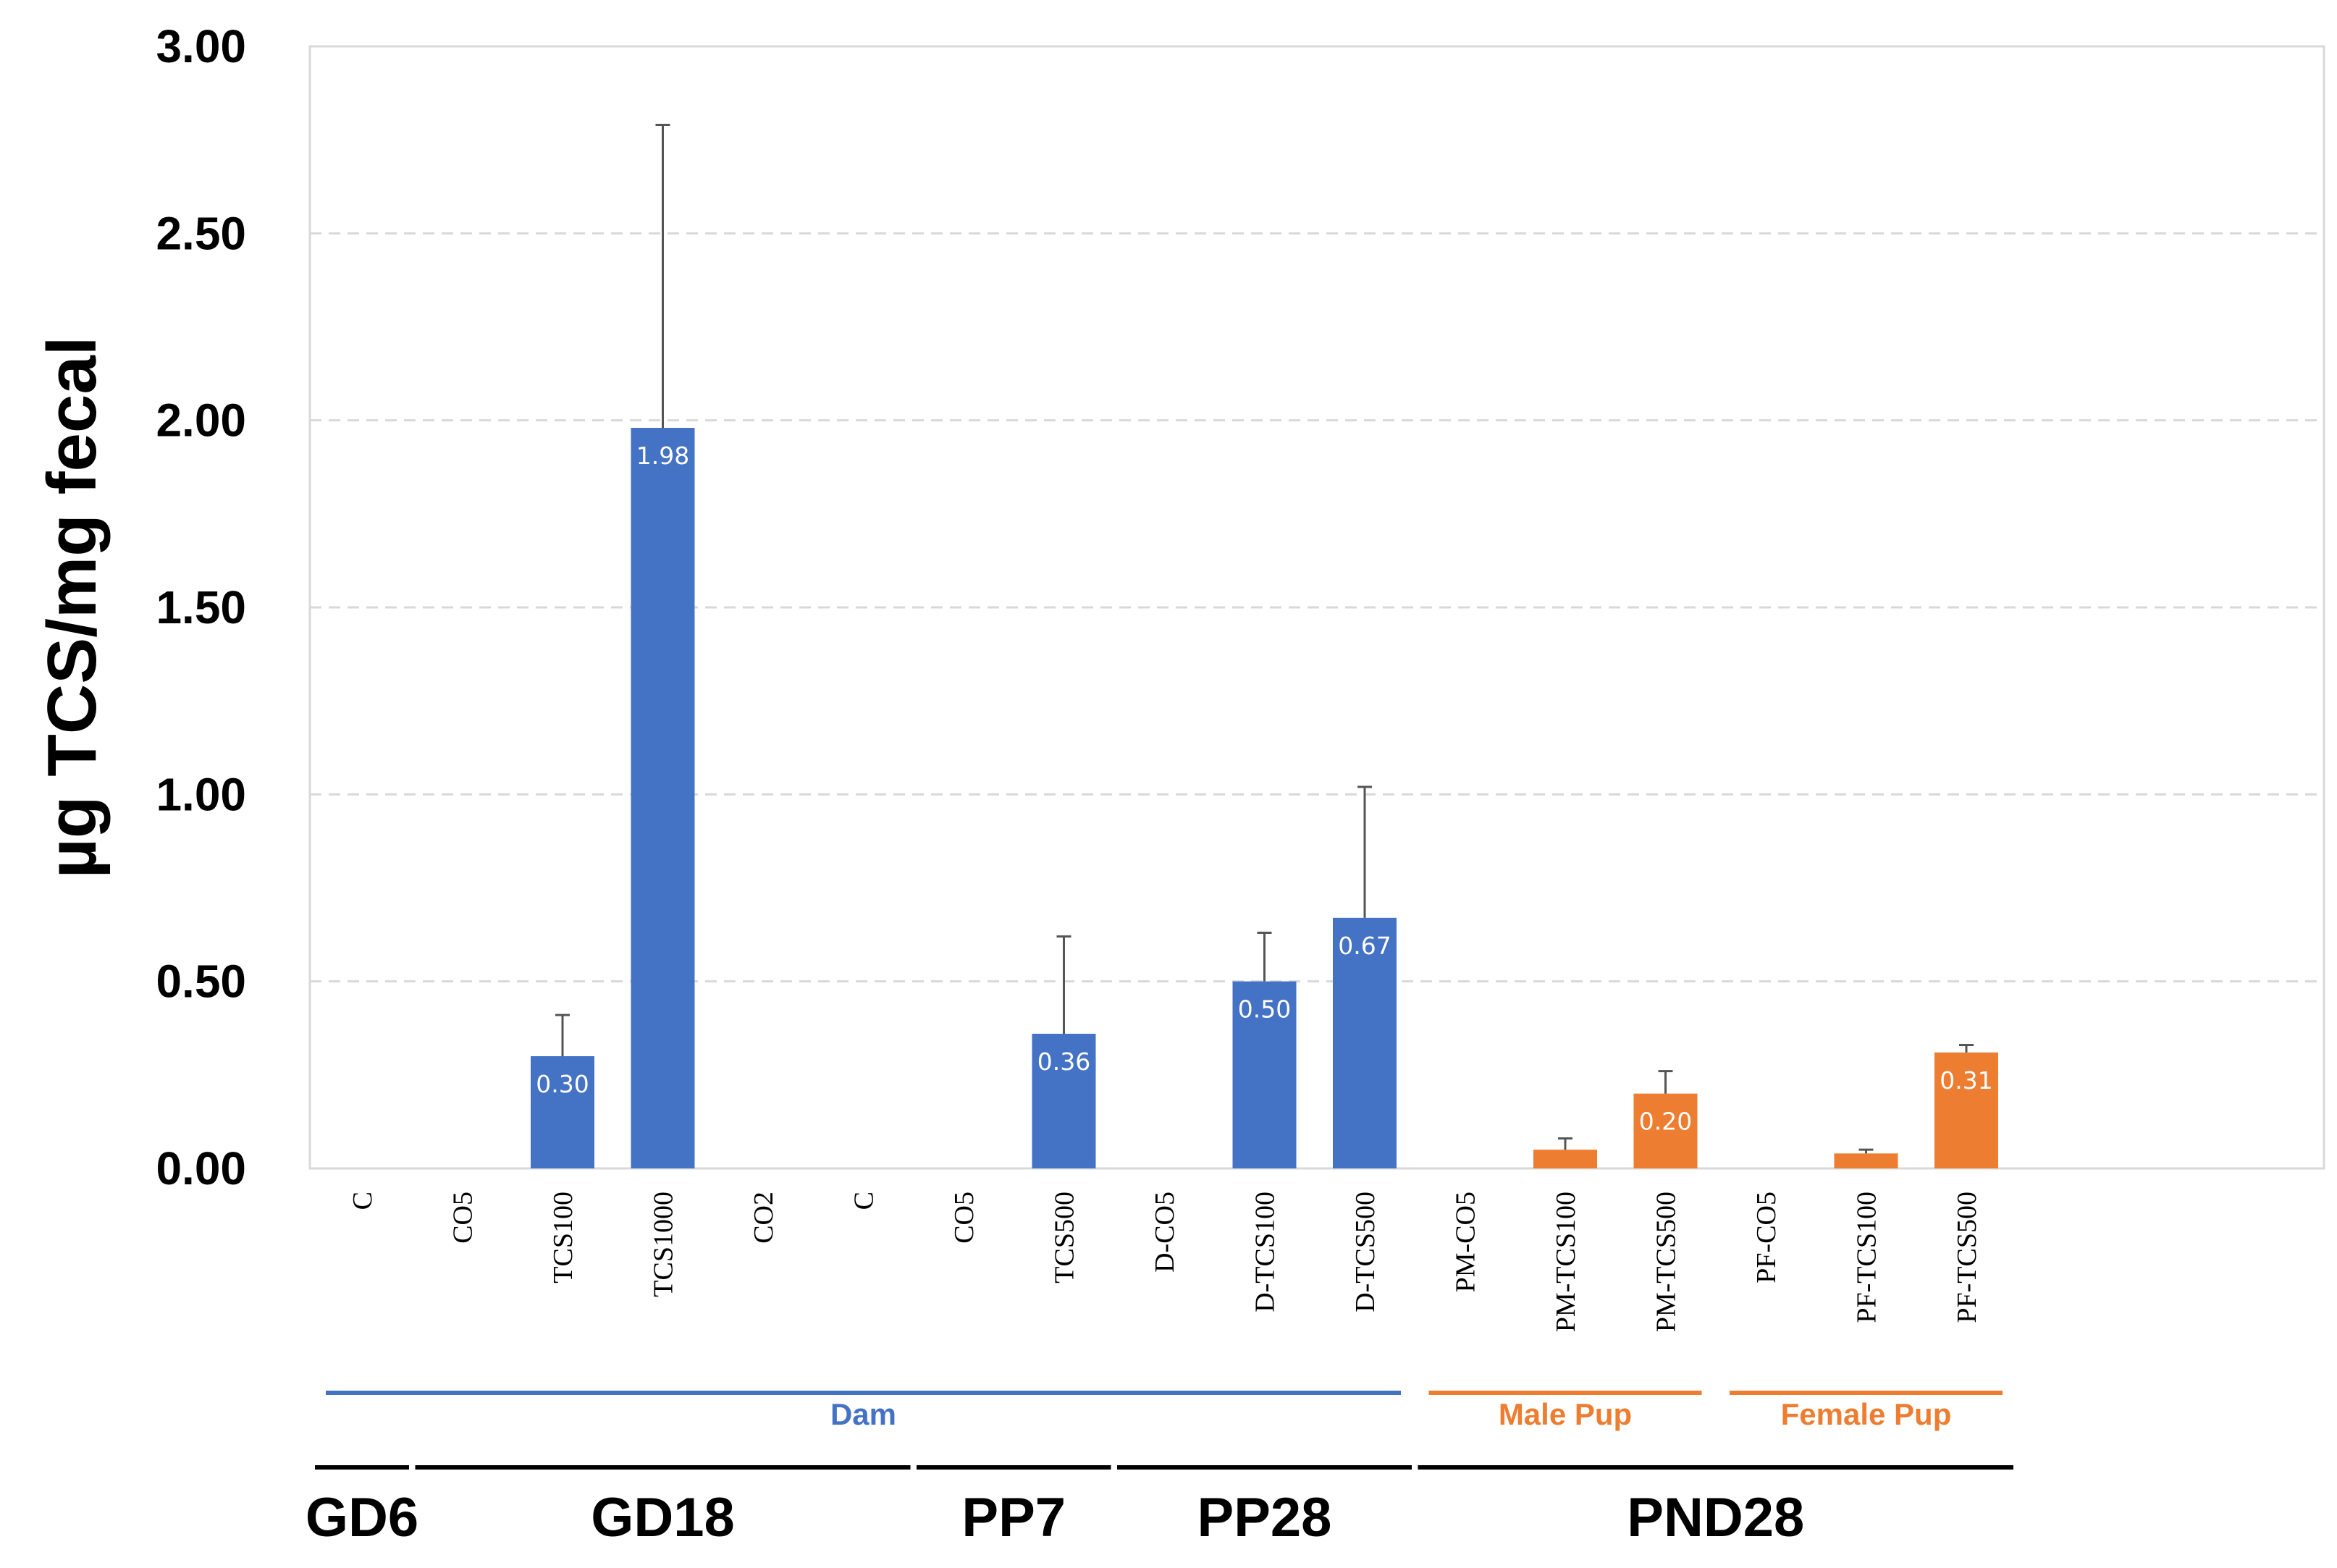 This screenshot has width=2337, height=1568. What do you see at coordinates (1666, 1262) in the screenshot?
I see `x-category-label: PM-TCS500` at bounding box center [1666, 1262].